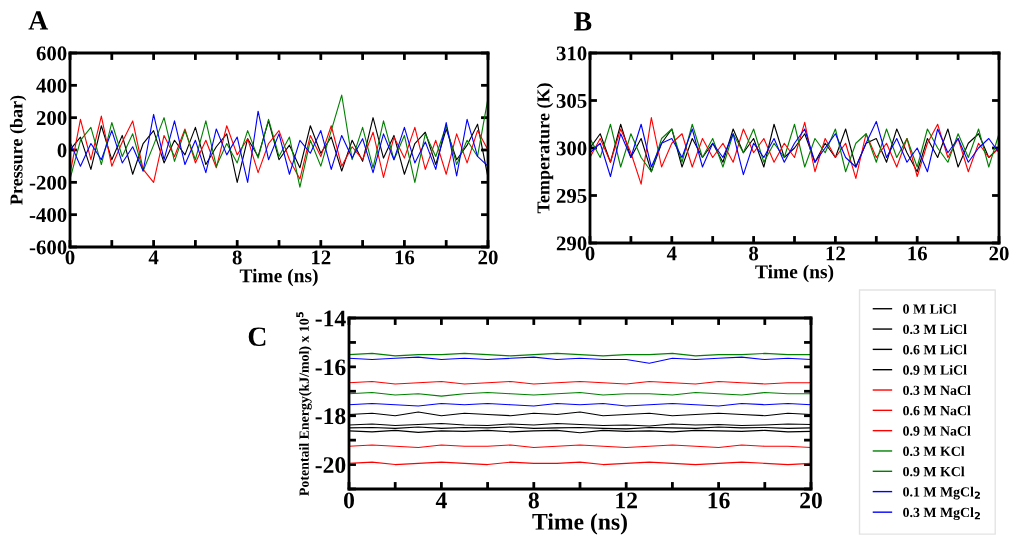 This screenshot has height=536, width=1013. What do you see at coordinates (38, 20) in the screenshot?
I see `text: A` at bounding box center [38, 20].